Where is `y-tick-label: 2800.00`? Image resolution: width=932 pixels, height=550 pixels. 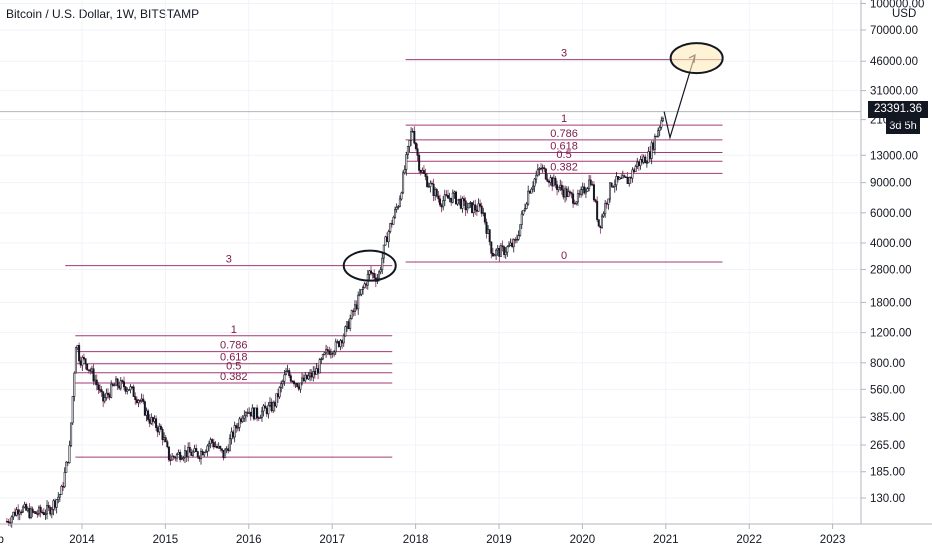
y-tick-label: 2800.00 is located at coordinates (891, 271).